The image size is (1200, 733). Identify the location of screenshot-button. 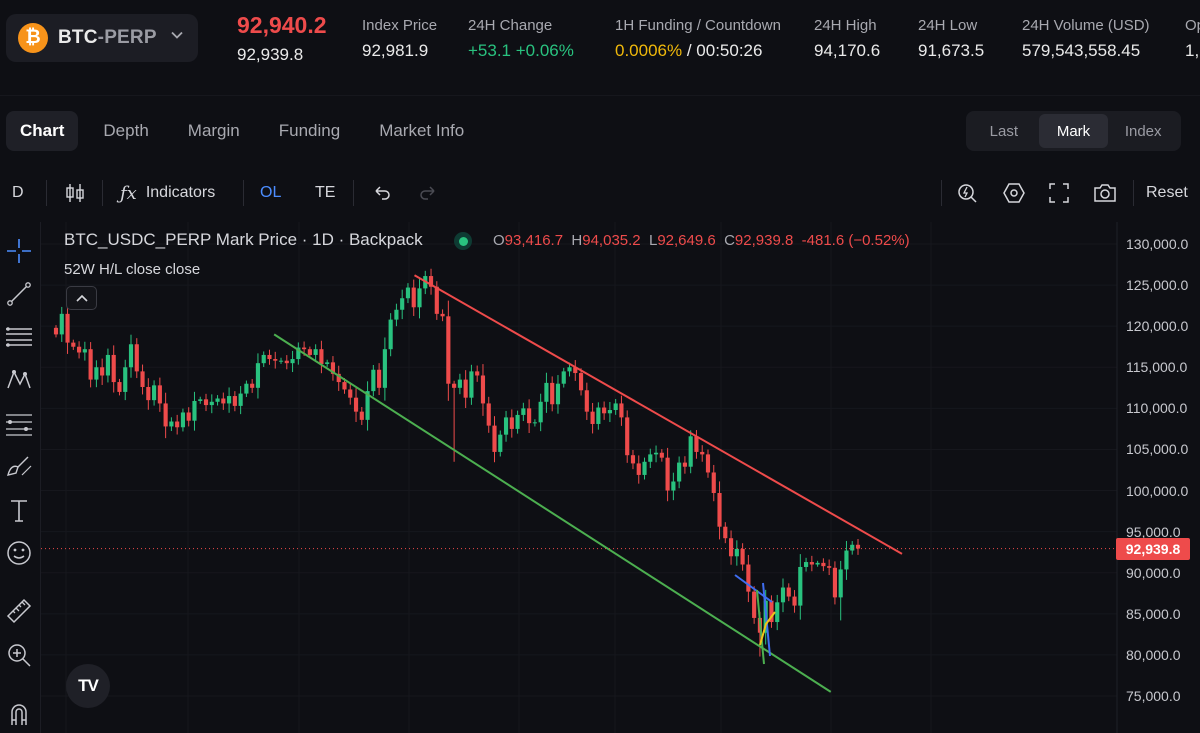
(1105, 193).